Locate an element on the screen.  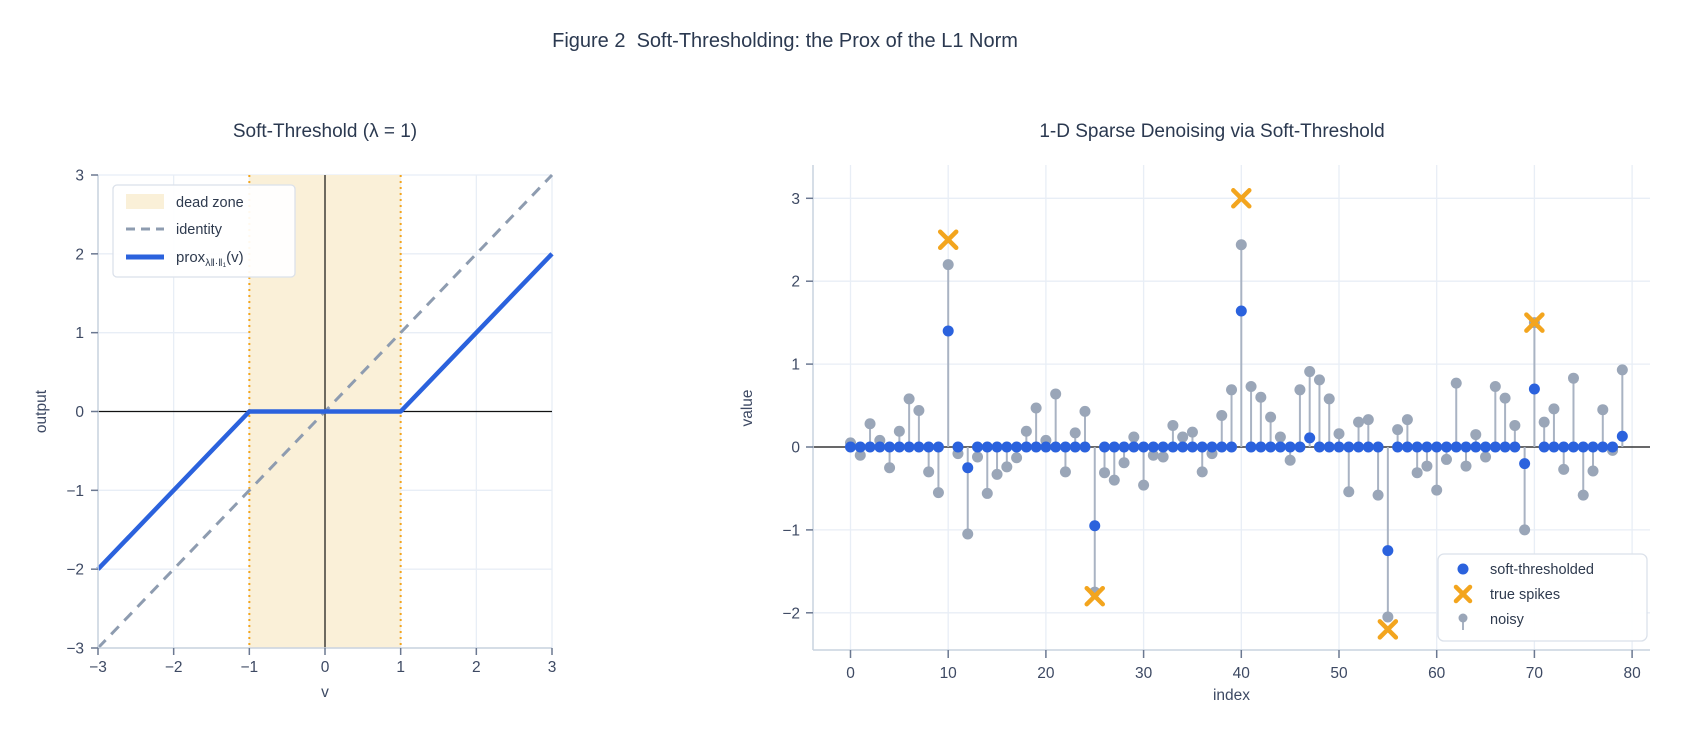
legend-marker-true-spikes is located at coordinates (1463, 594).